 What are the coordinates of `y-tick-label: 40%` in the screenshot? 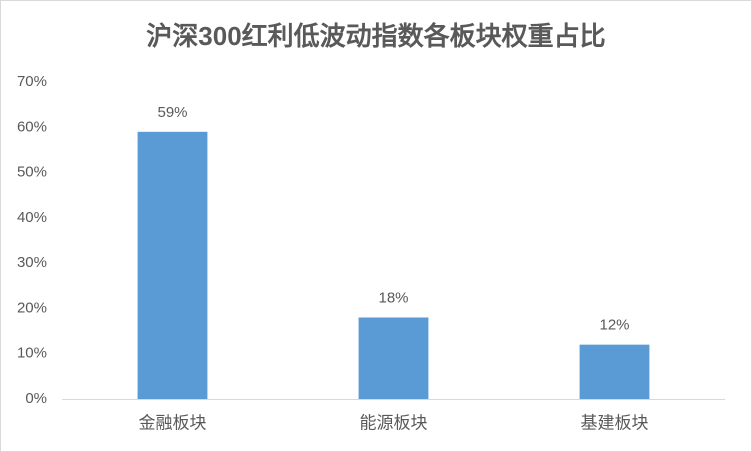 It's located at (32, 217).